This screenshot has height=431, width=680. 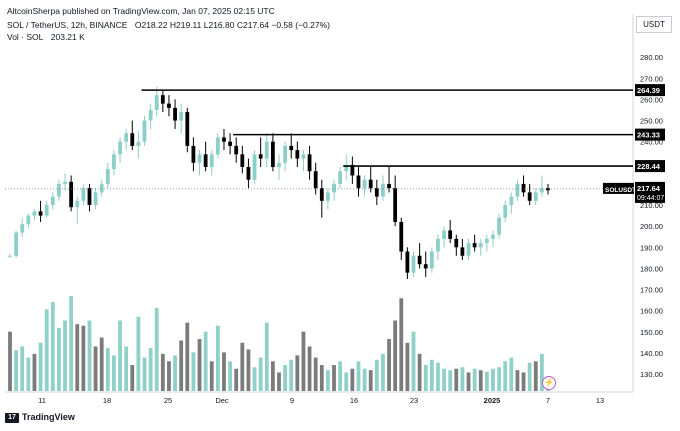 What do you see at coordinates (548, 400) in the screenshot?
I see `time-tick-label: 7` at bounding box center [548, 400].